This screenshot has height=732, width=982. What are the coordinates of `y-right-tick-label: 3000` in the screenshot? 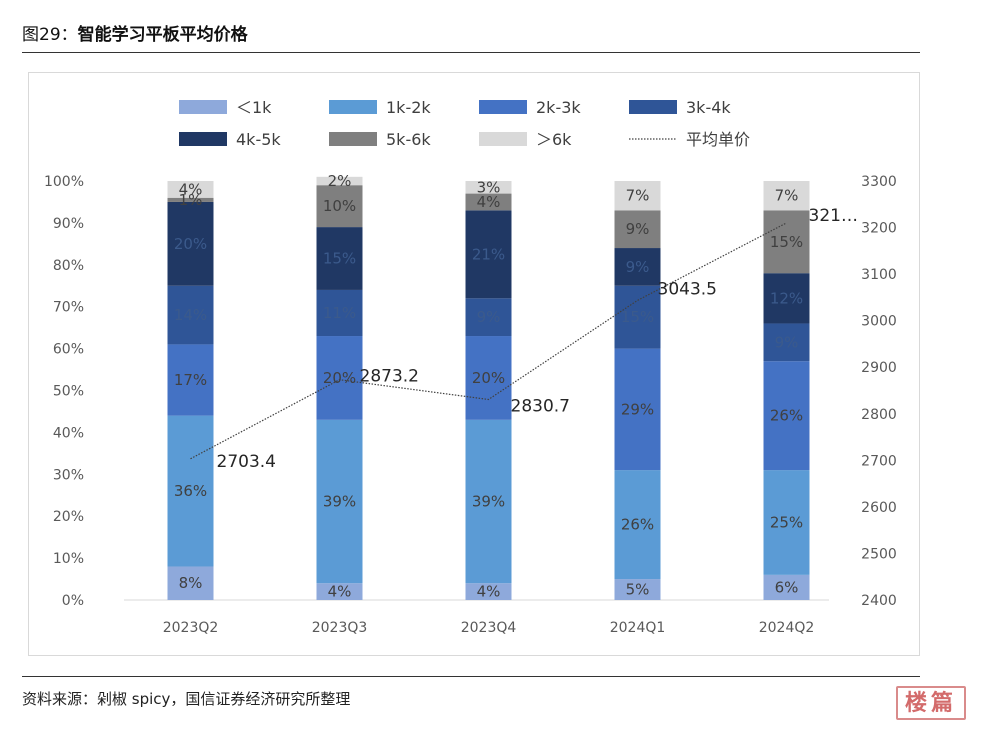 It's located at (879, 322).